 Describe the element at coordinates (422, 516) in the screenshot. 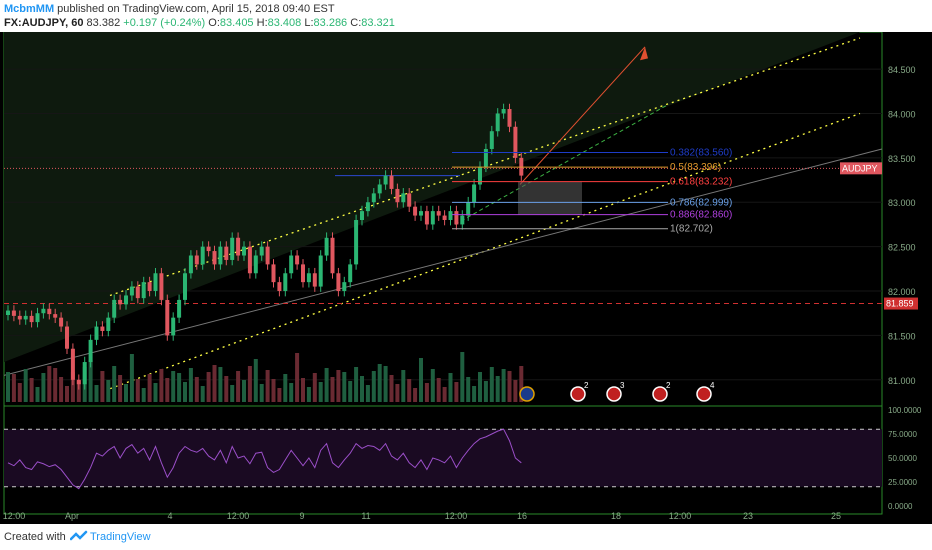

I see `time-axis: 12:00 Apr 4 12:00 9 11 12:00 16 18 12:00 23 25` at that location.